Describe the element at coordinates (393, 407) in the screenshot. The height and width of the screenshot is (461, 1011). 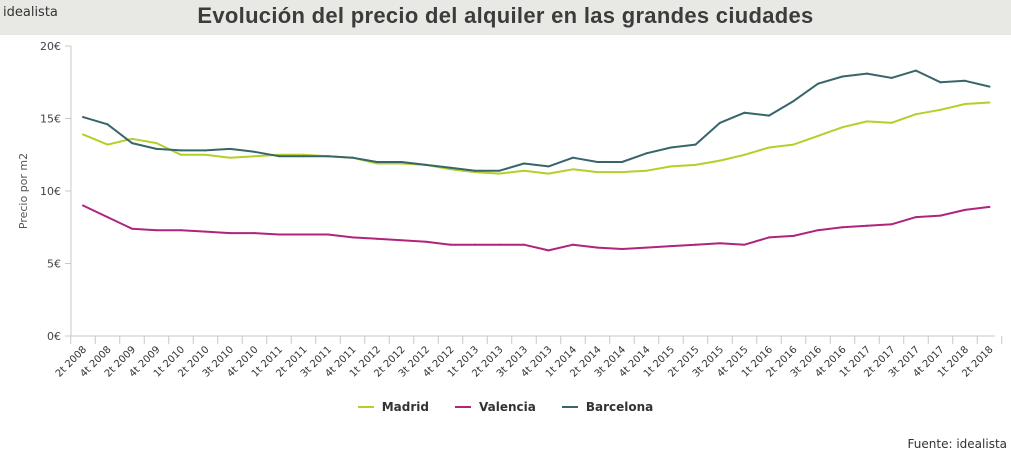
I see `legend-item-madrid: Madrid` at that location.